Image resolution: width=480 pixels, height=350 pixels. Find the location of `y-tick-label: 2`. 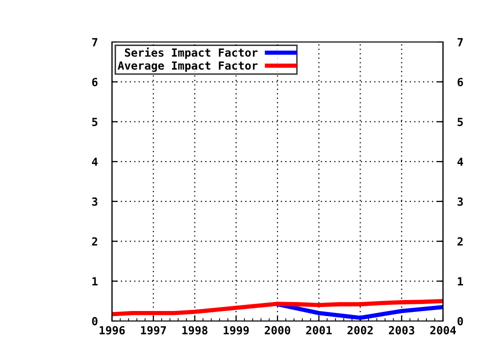

y-tick-label: 2 is located at coordinates (95, 241).